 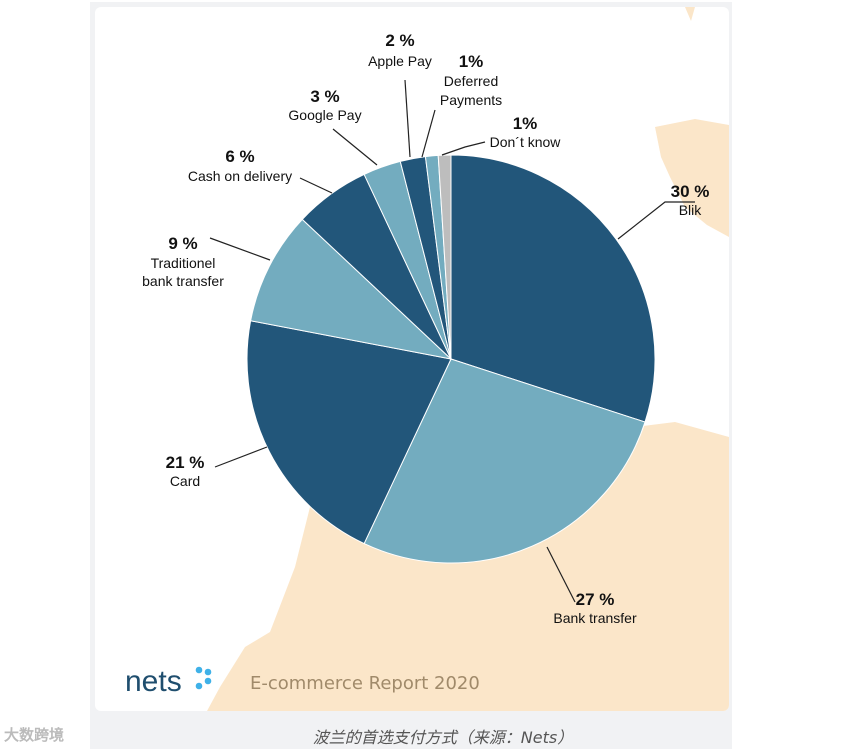 What do you see at coordinates (182, 243) in the screenshot?
I see `label-pct-traditional: 9 %` at bounding box center [182, 243].